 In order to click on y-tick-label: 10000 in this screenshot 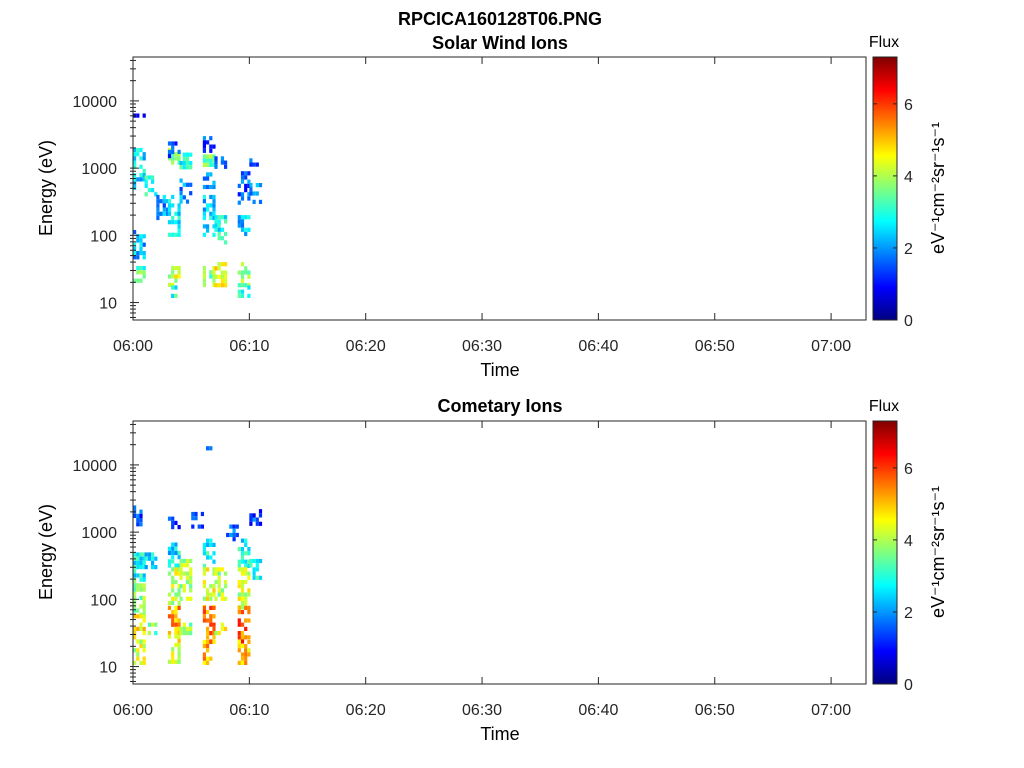, I will do `click(95, 466)`.